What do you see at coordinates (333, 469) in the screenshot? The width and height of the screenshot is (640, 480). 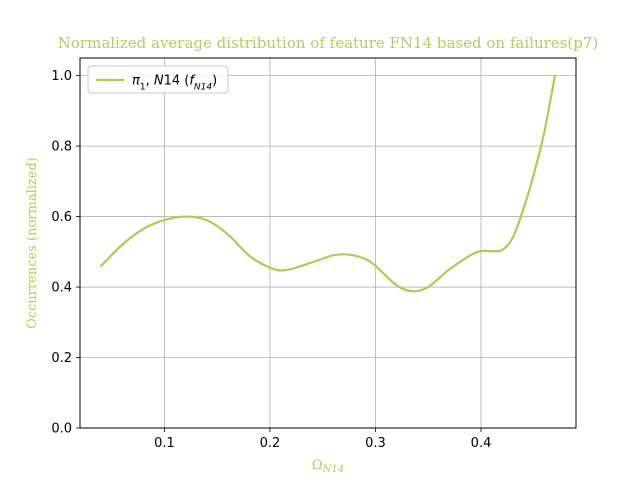 I see `x-axis-label-subscript: N14` at bounding box center [333, 469].